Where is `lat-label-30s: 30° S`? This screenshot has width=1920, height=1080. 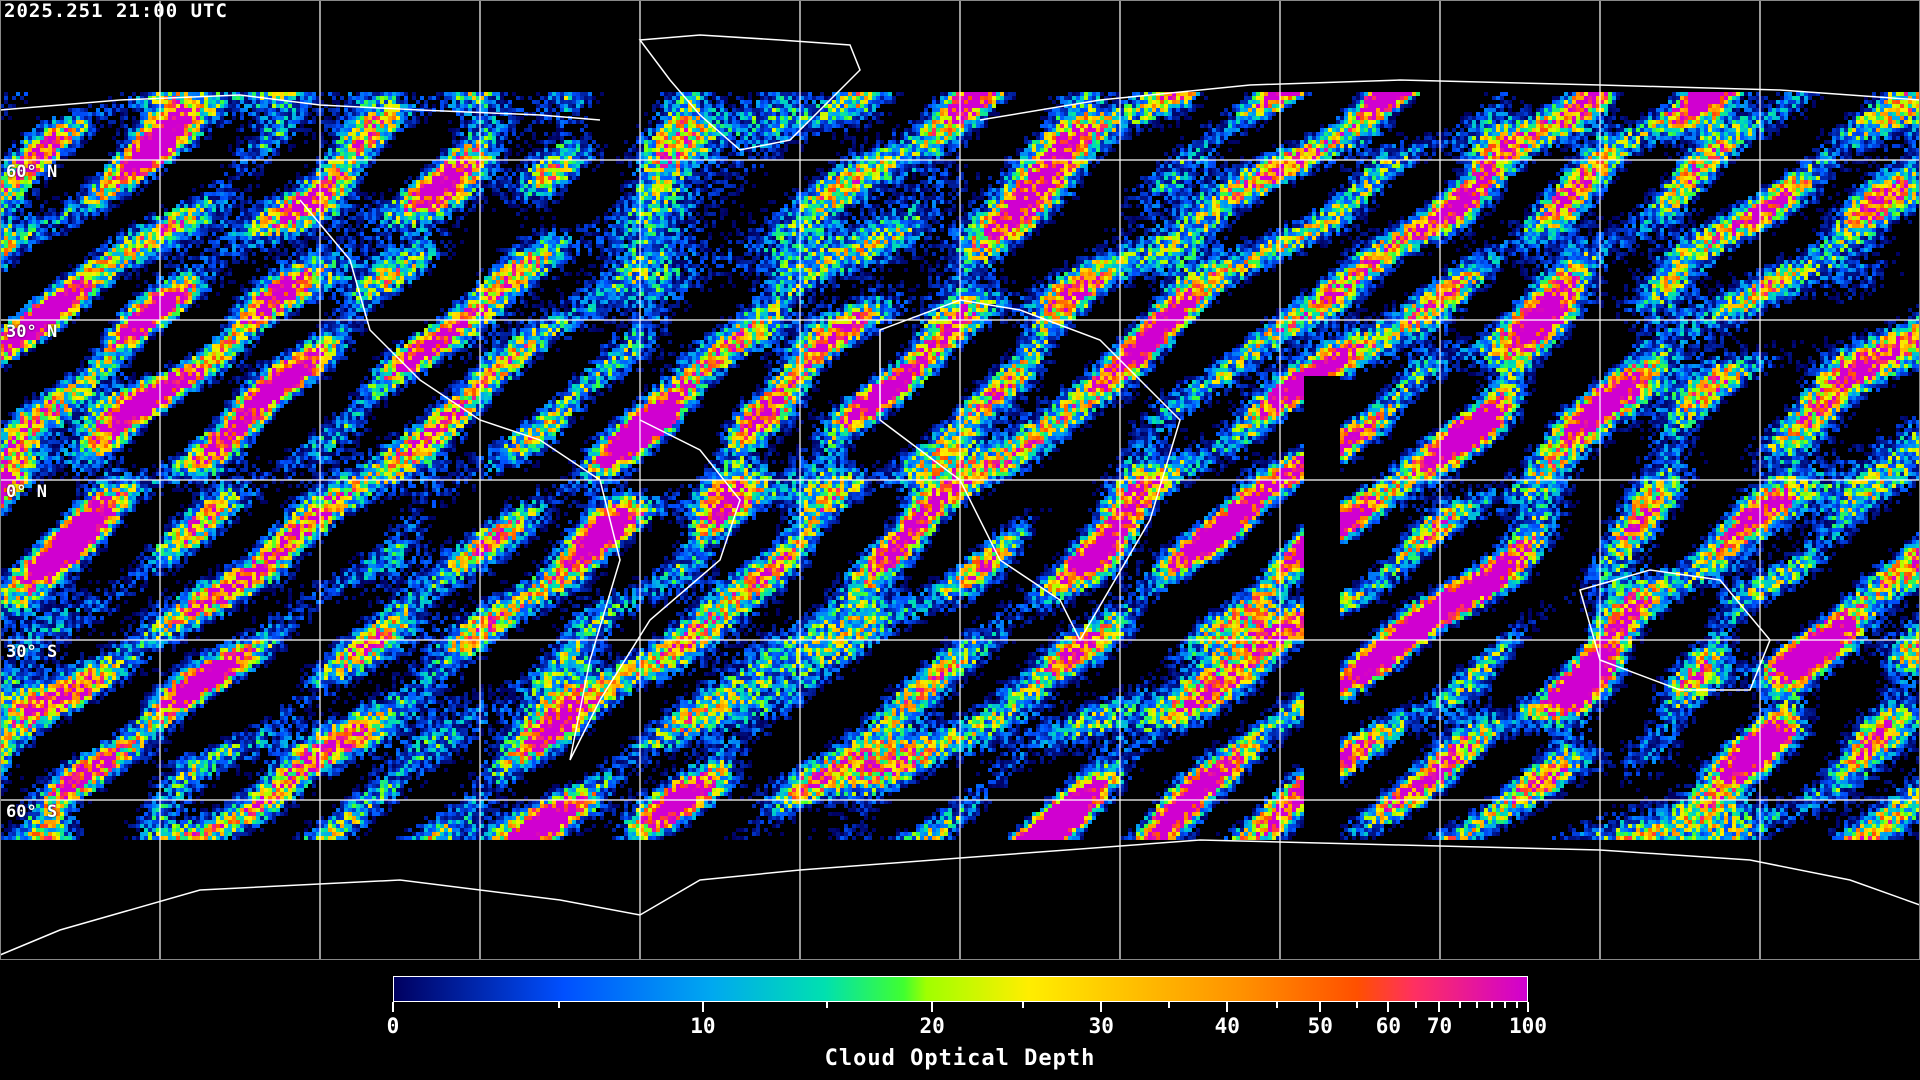
lat-label-30s: 30° S is located at coordinates (32, 652).